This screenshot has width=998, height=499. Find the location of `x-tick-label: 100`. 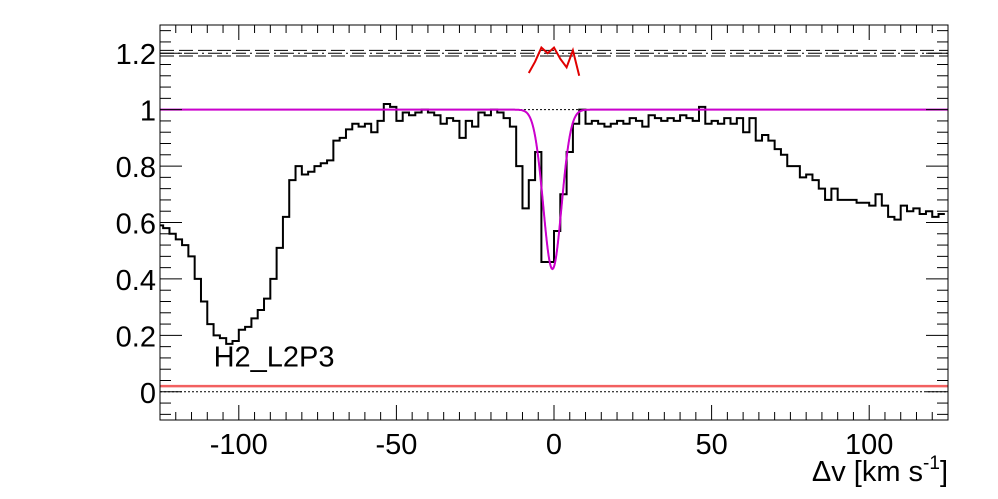

x-tick-label: 100 is located at coordinates (869, 445).